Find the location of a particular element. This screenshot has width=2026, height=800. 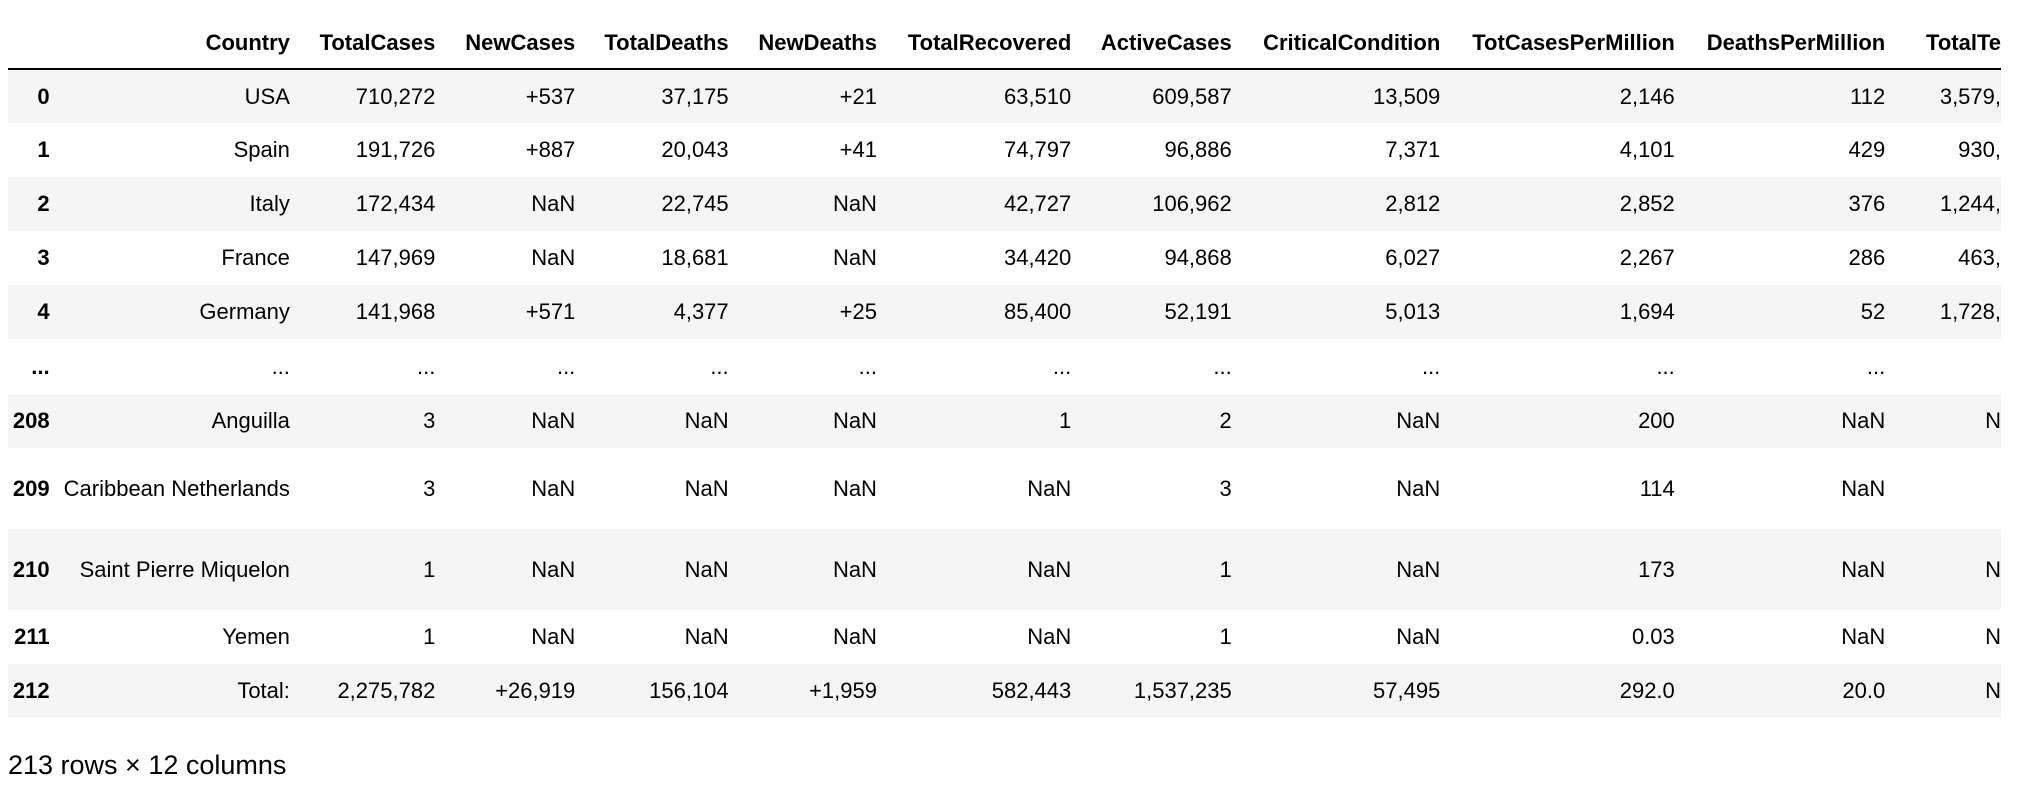

table-cell: 3 is located at coordinates (1225, 488).